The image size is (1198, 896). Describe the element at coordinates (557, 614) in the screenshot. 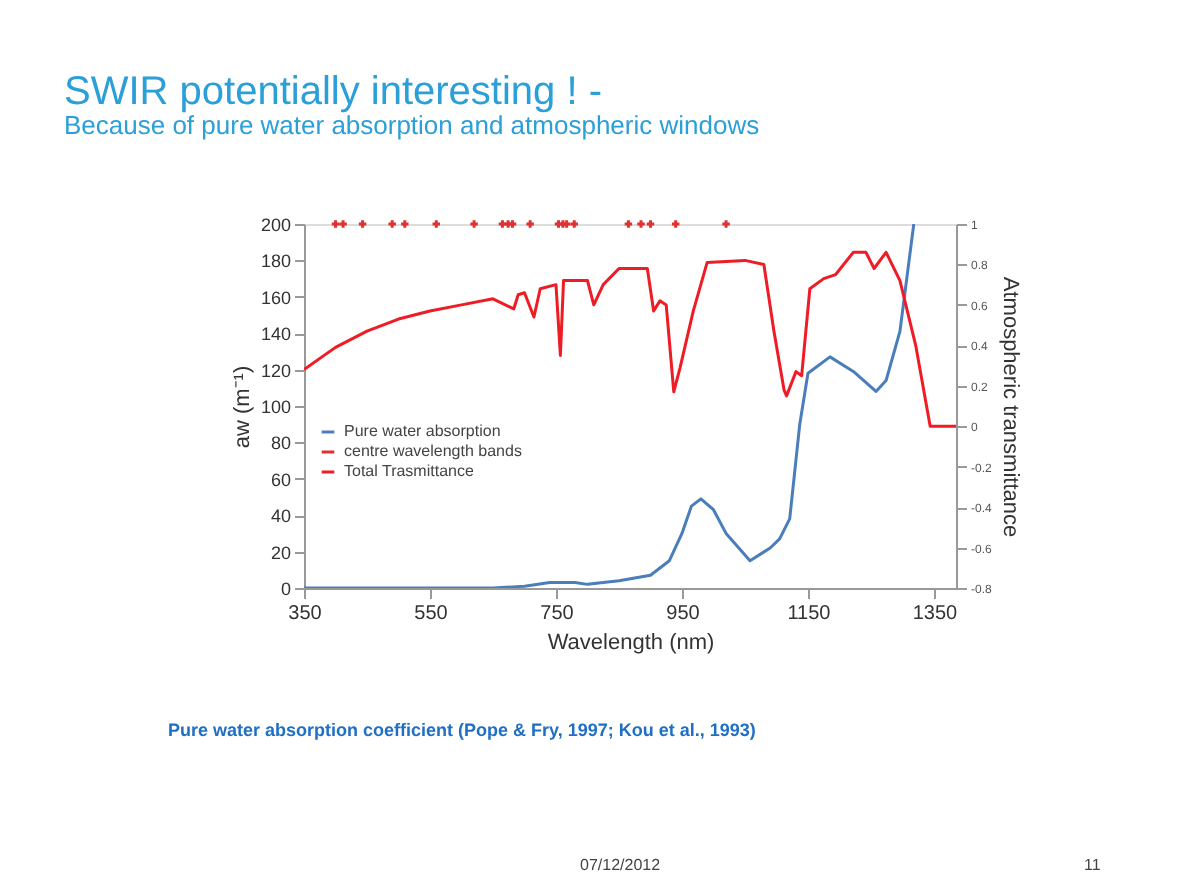

I see `x-tick-label: 750` at that location.